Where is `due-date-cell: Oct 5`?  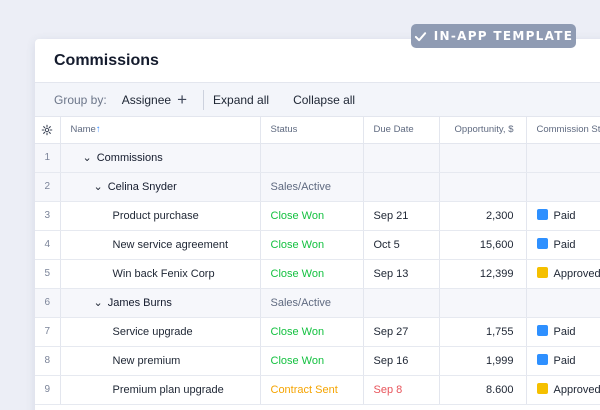 due-date-cell: Oct 5 is located at coordinates (401, 245).